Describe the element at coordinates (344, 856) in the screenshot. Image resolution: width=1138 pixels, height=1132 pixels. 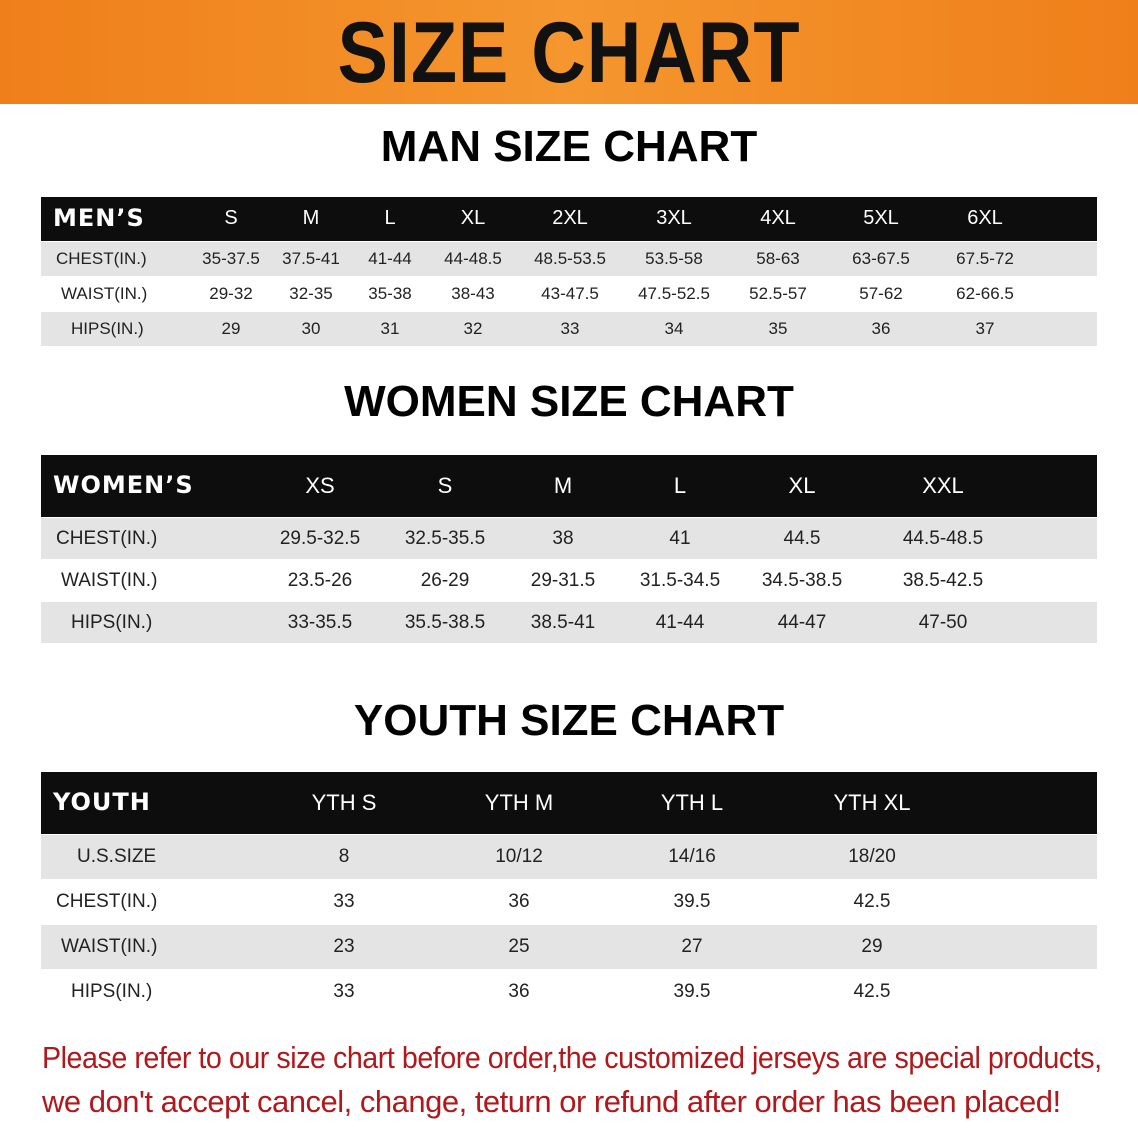
I see `table-cell: 8` at that location.